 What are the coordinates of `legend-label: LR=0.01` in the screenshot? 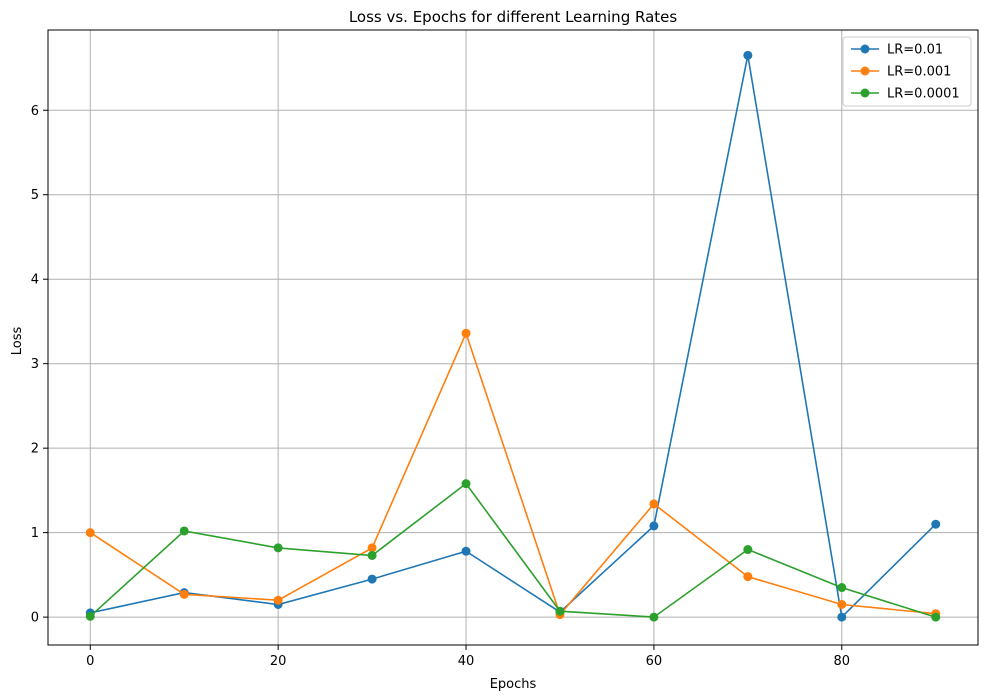 It's located at (915, 50).